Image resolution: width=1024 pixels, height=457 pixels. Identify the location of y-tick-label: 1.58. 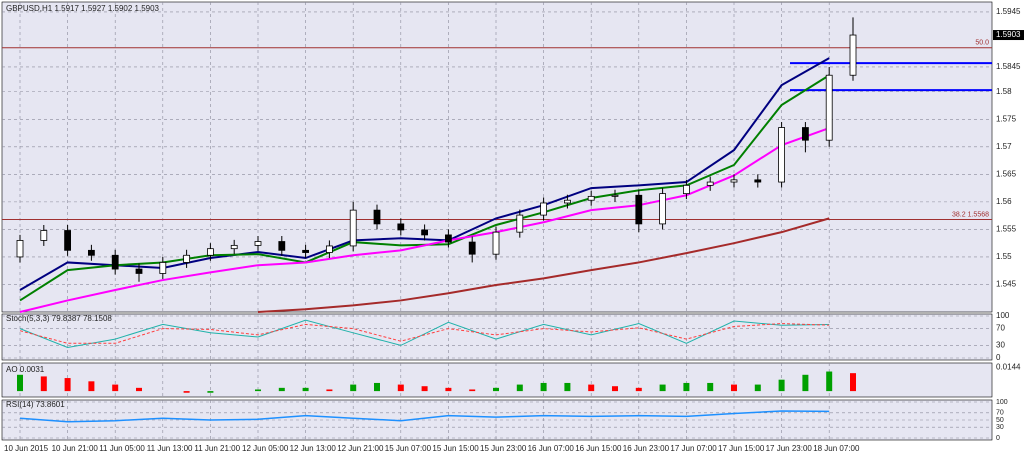
(1004, 91).